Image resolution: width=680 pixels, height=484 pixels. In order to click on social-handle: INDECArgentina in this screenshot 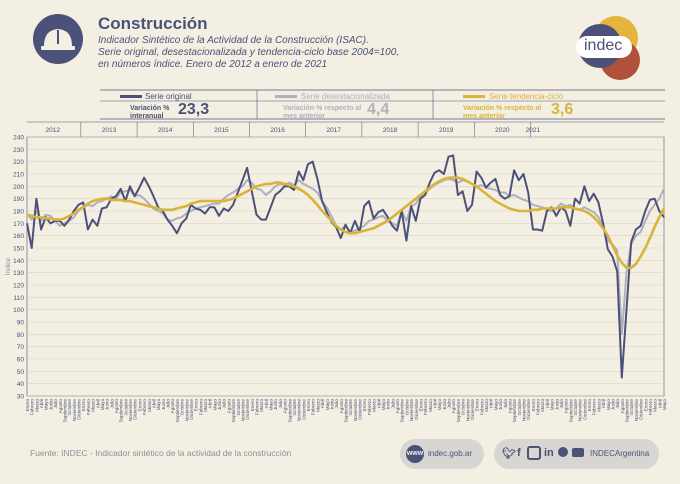, I will do `click(620, 453)`.